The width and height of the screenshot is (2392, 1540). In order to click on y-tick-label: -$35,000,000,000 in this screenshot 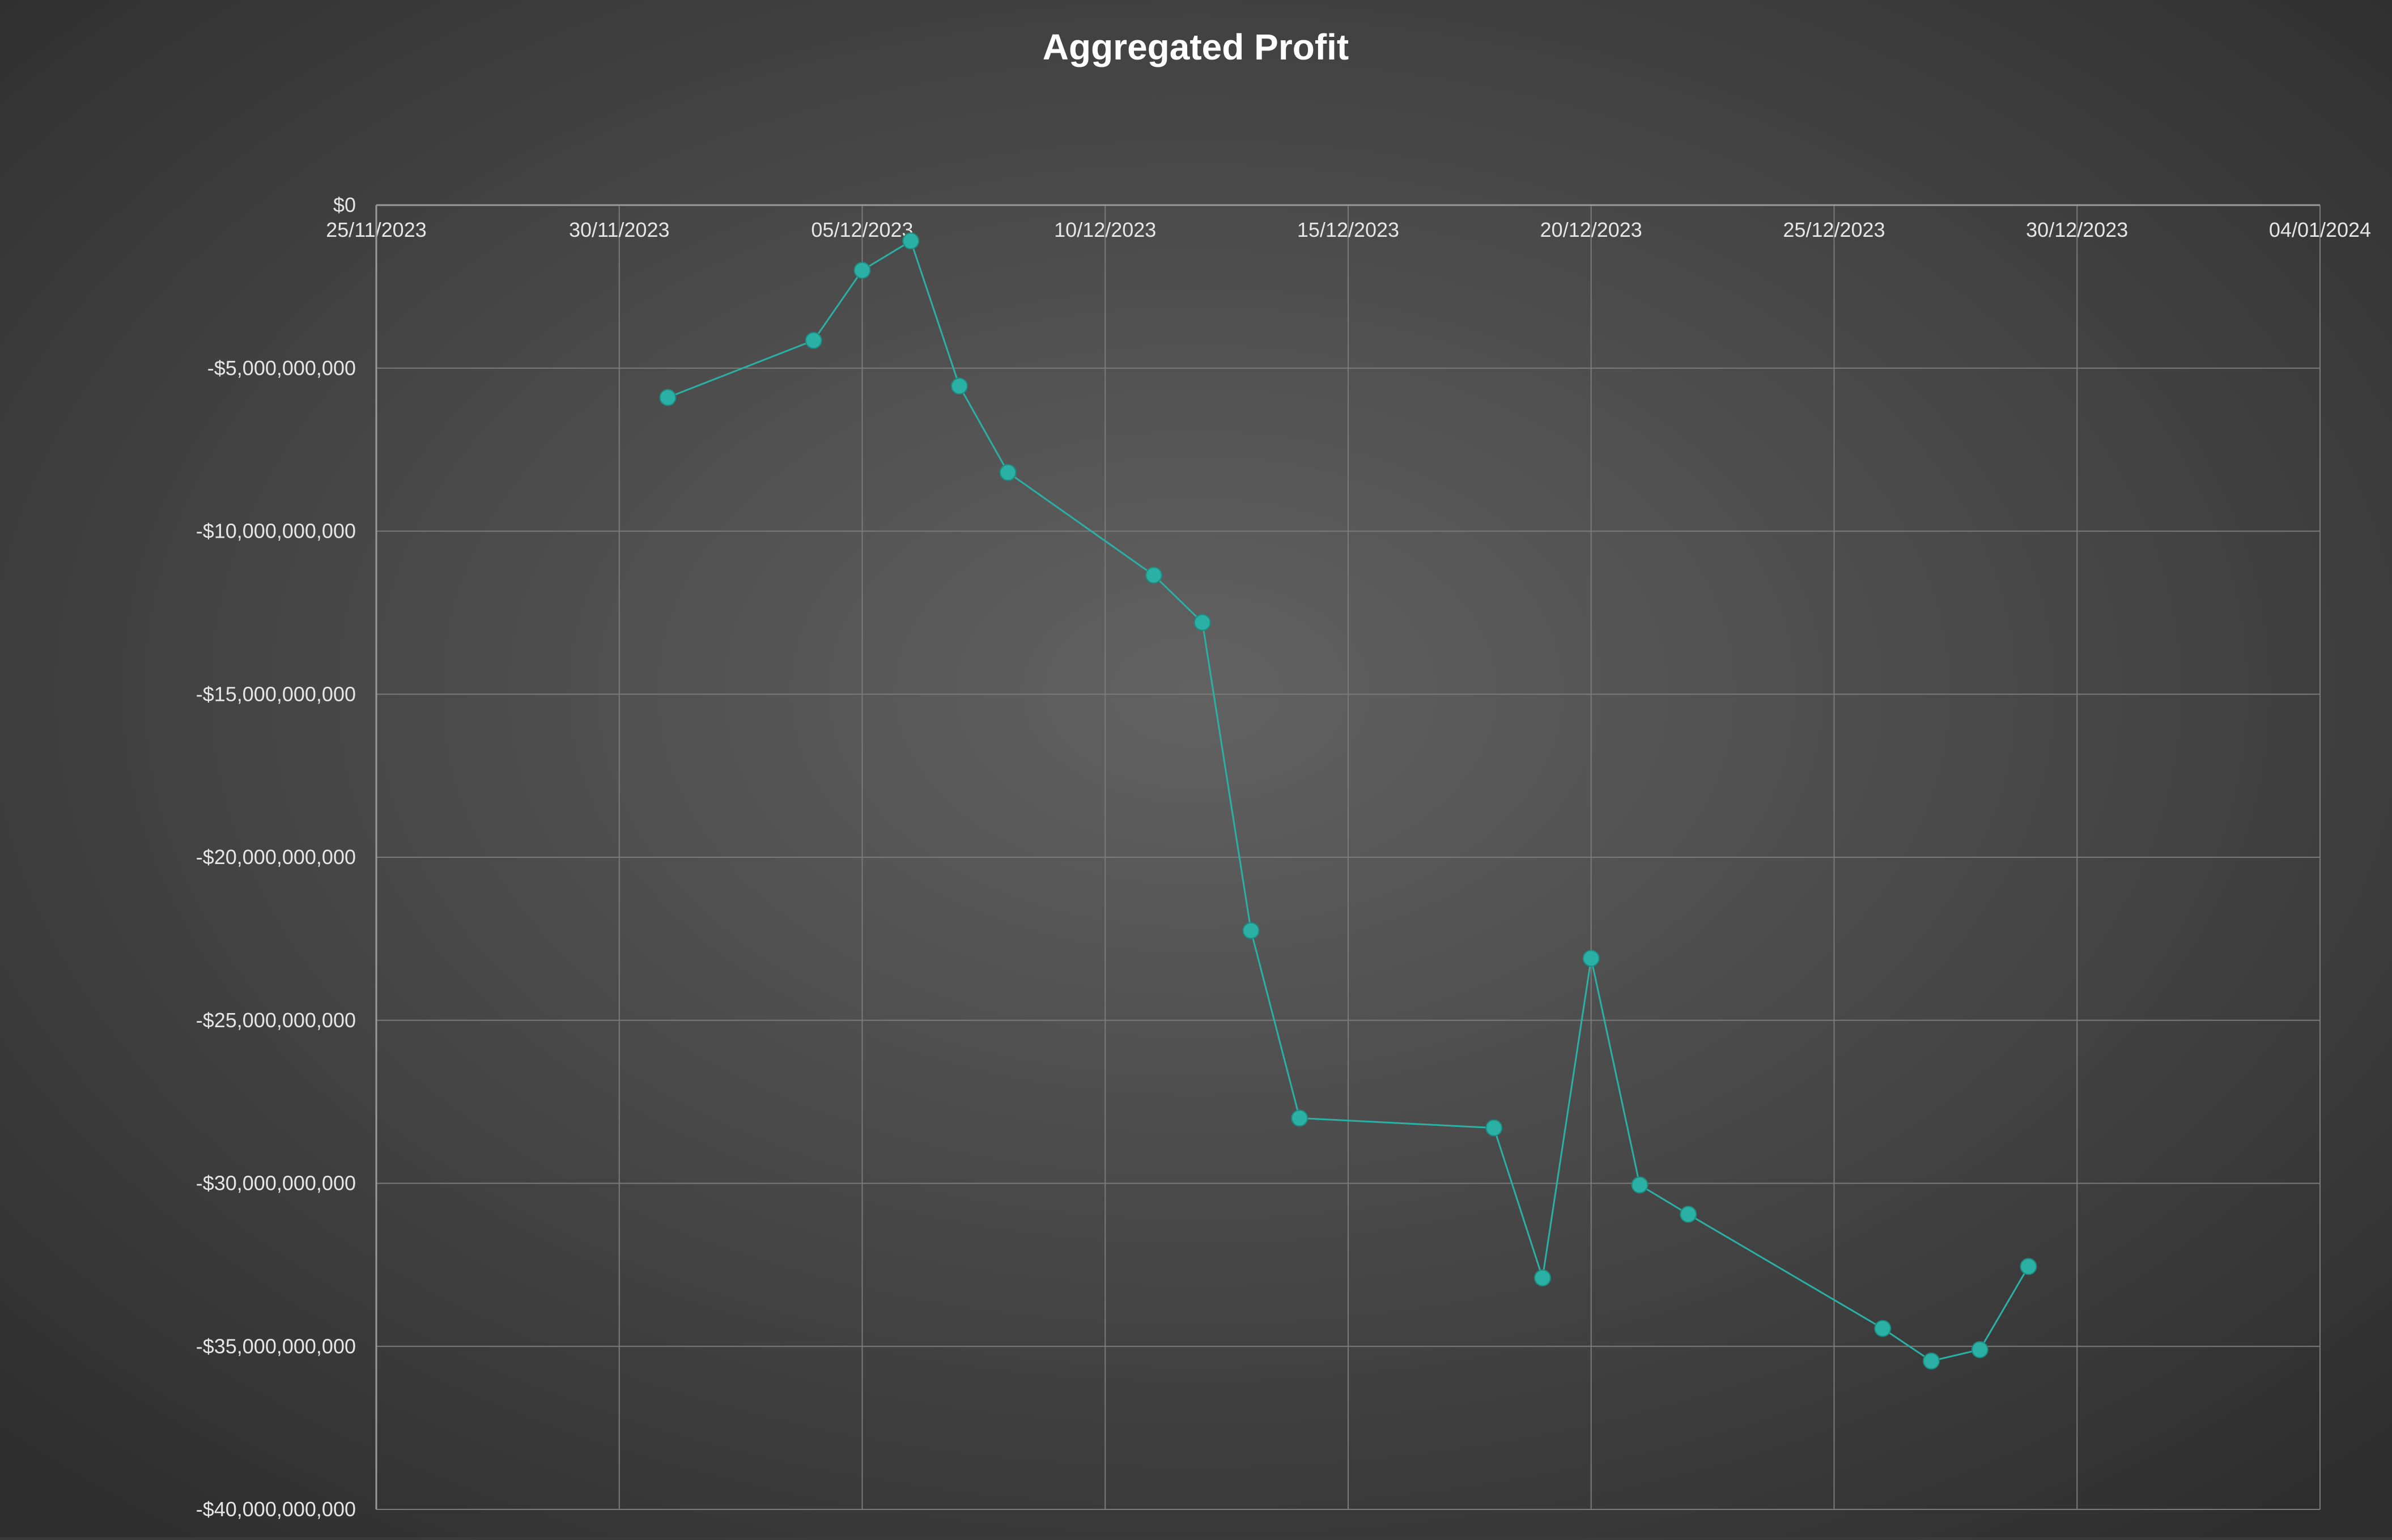, I will do `click(276, 1346)`.